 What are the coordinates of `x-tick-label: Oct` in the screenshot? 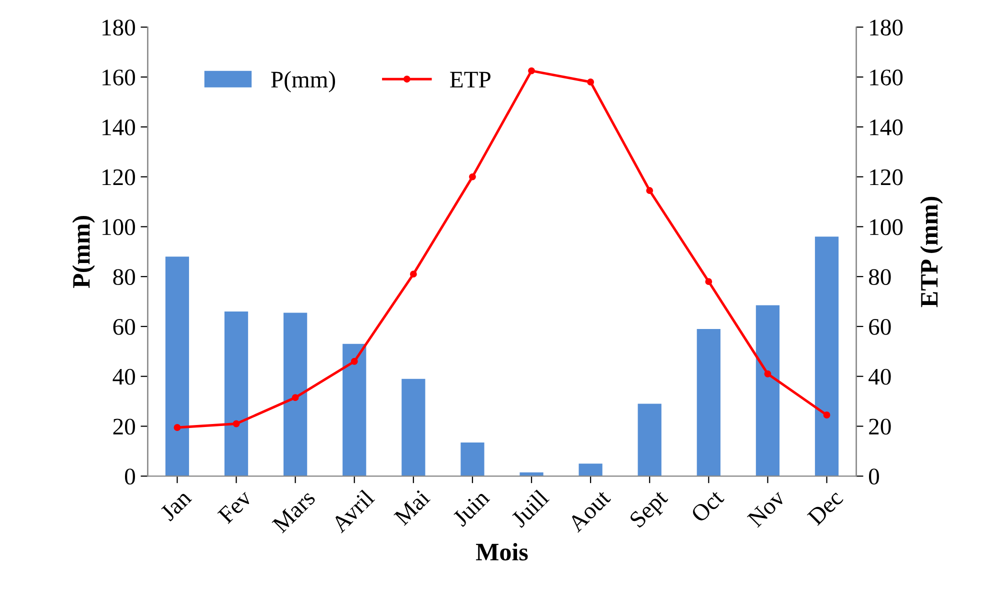 It's located at (707, 506).